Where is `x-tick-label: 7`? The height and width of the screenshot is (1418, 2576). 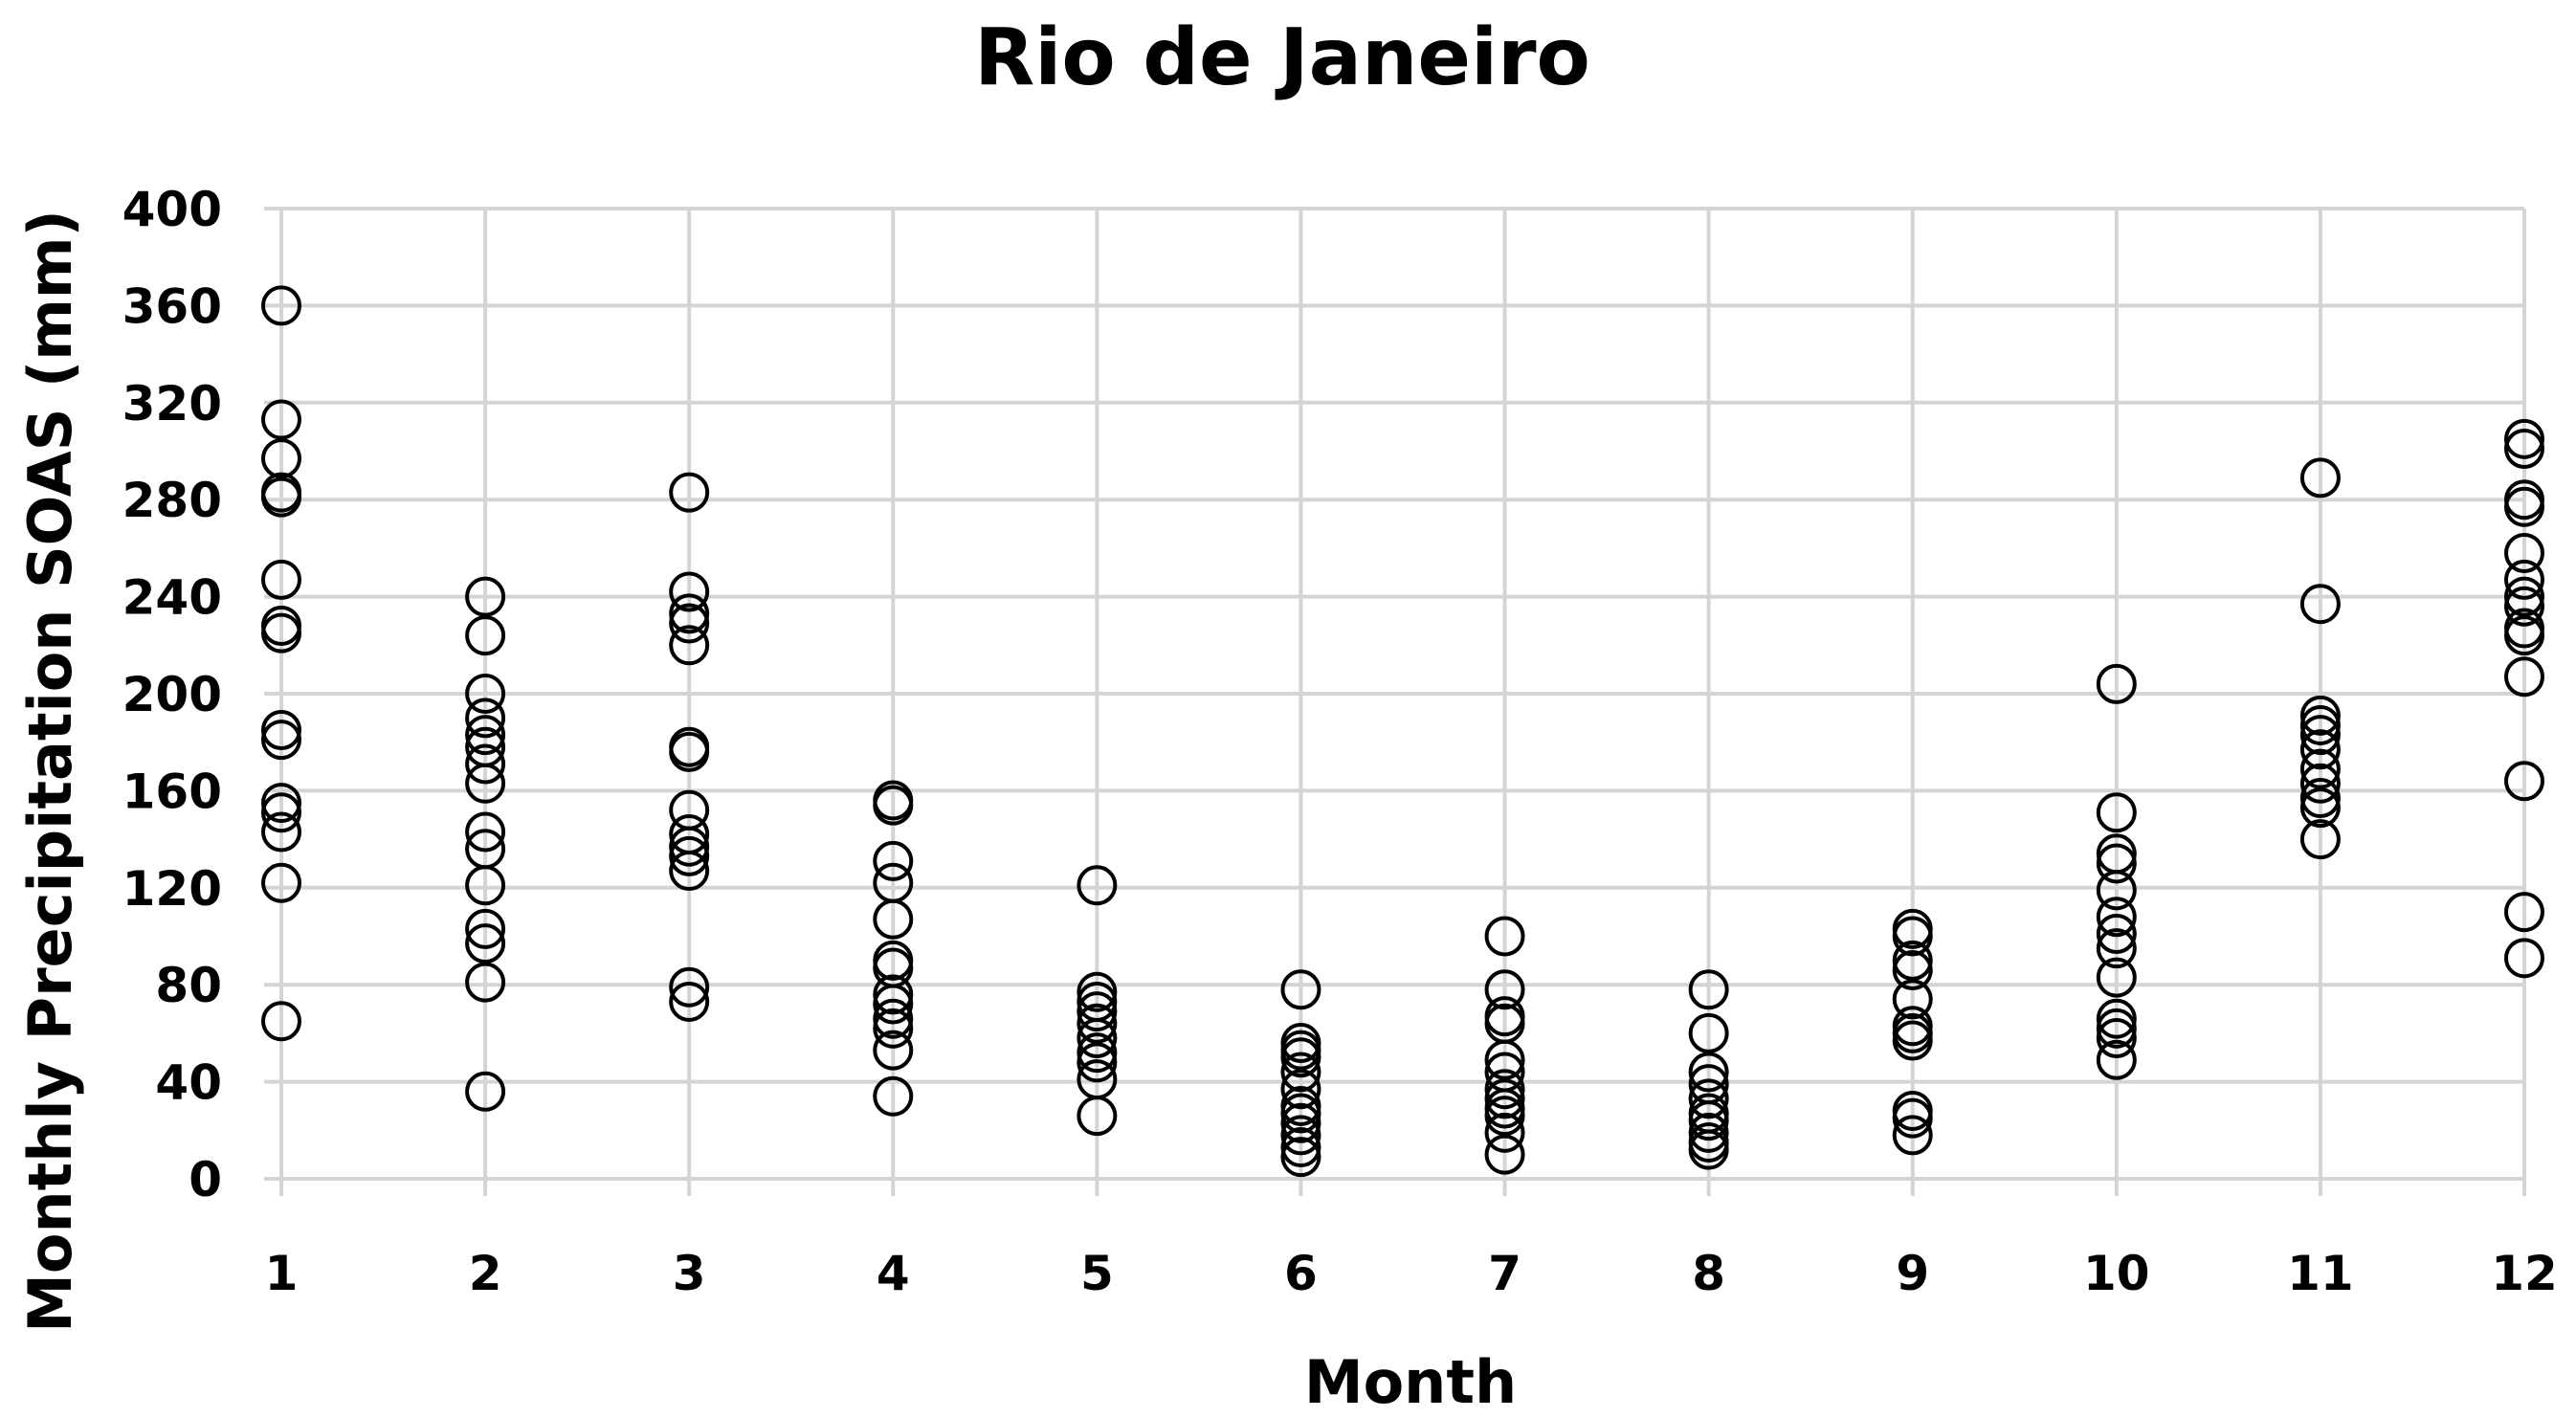
x-tick-label: 7 is located at coordinates (1504, 1273).